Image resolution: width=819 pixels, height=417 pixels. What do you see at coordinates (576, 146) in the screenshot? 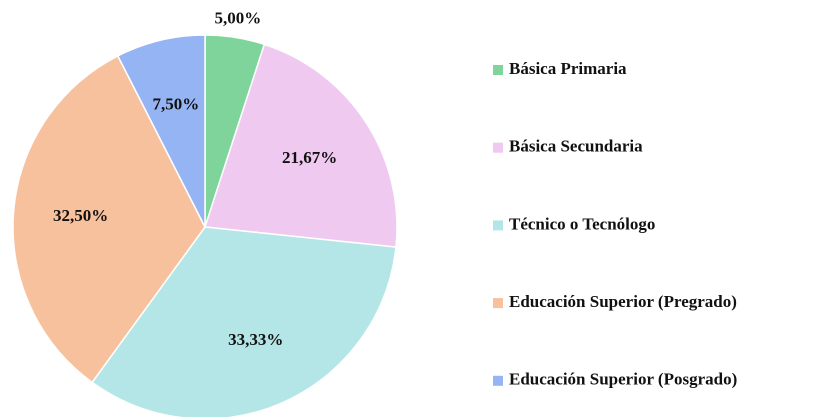
I see `legend-label: Básica Secundaria` at bounding box center [576, 146].